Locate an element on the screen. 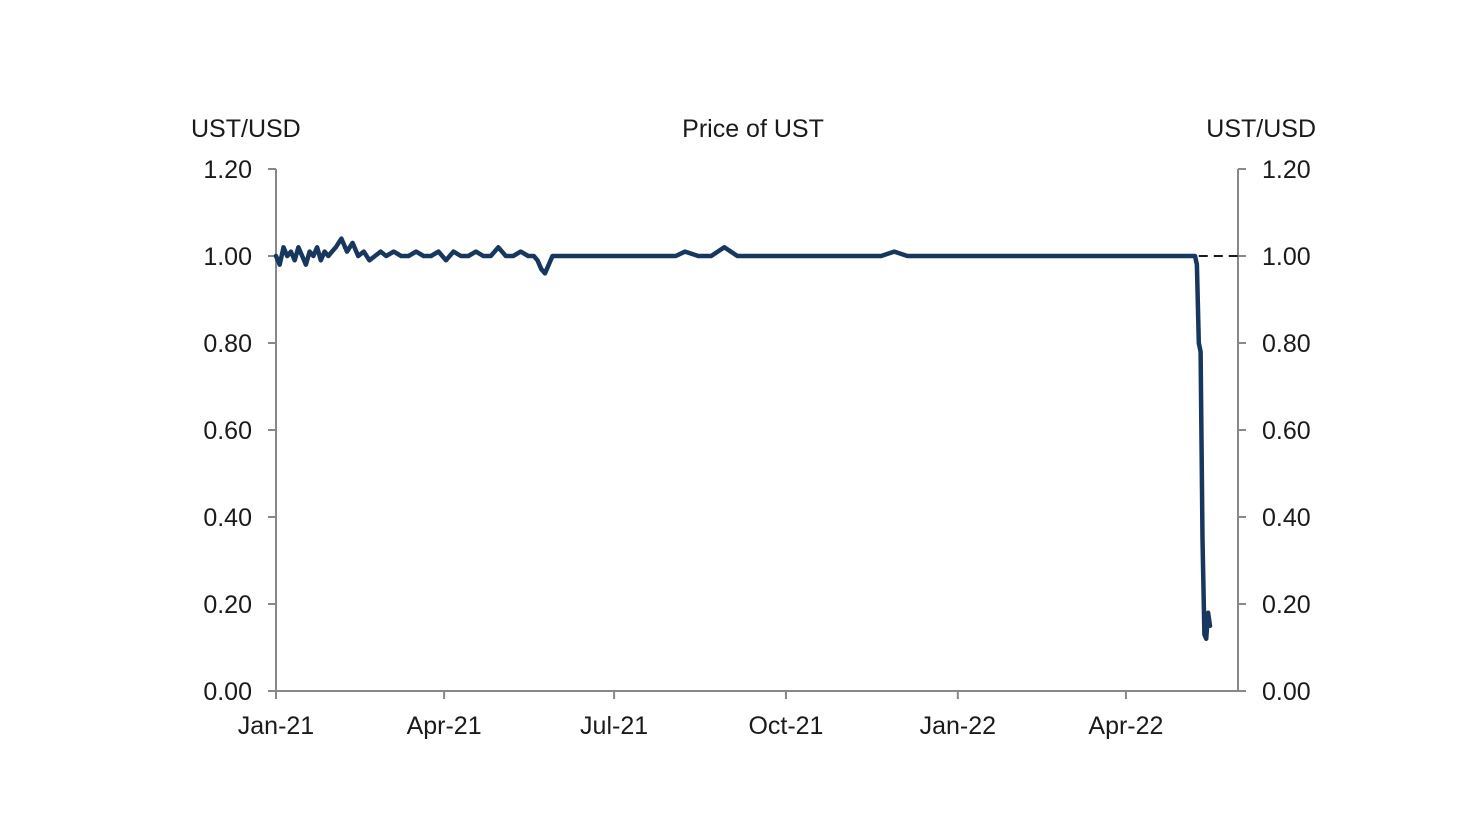 The width and height of the screenshot is (1484, 816). x-tick-label: Oct-21 is located at coordinates (785, 726).